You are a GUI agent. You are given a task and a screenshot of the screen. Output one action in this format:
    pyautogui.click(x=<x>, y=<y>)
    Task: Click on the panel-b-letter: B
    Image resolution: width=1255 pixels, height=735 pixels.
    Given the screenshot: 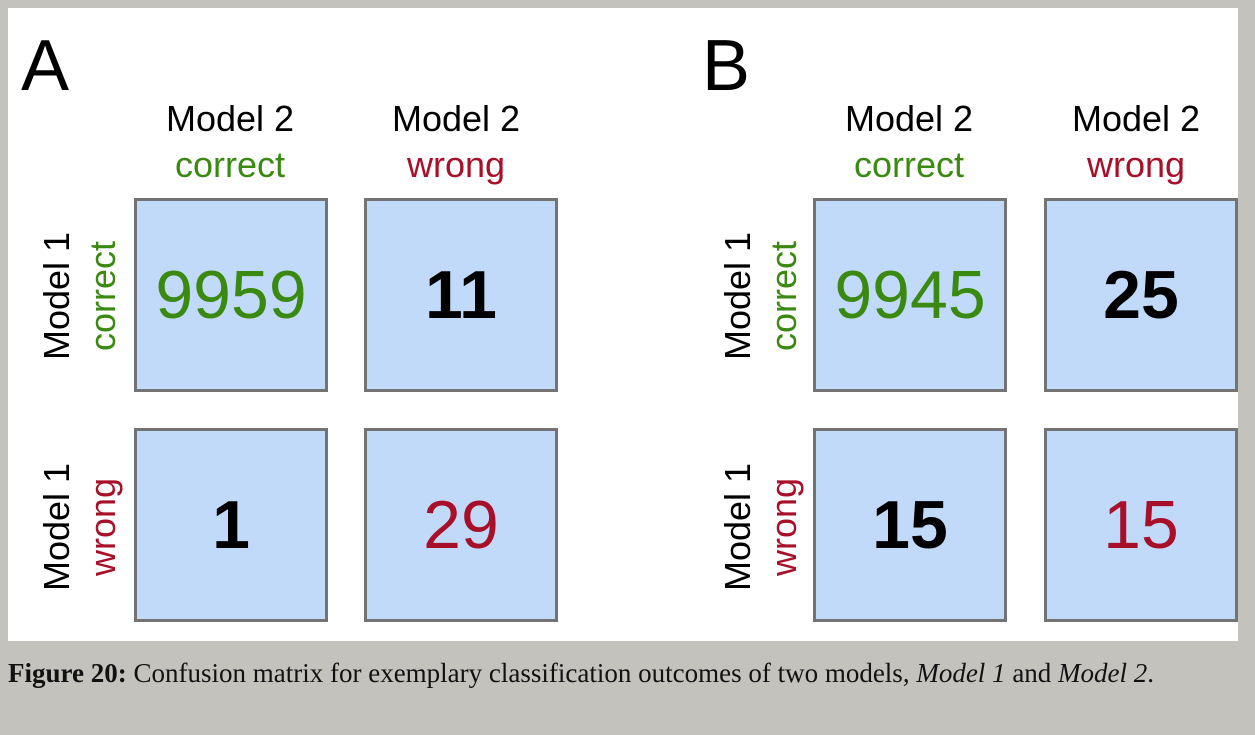 What is the action you would take?
    pyautogui.click(x=726, y=66)
    